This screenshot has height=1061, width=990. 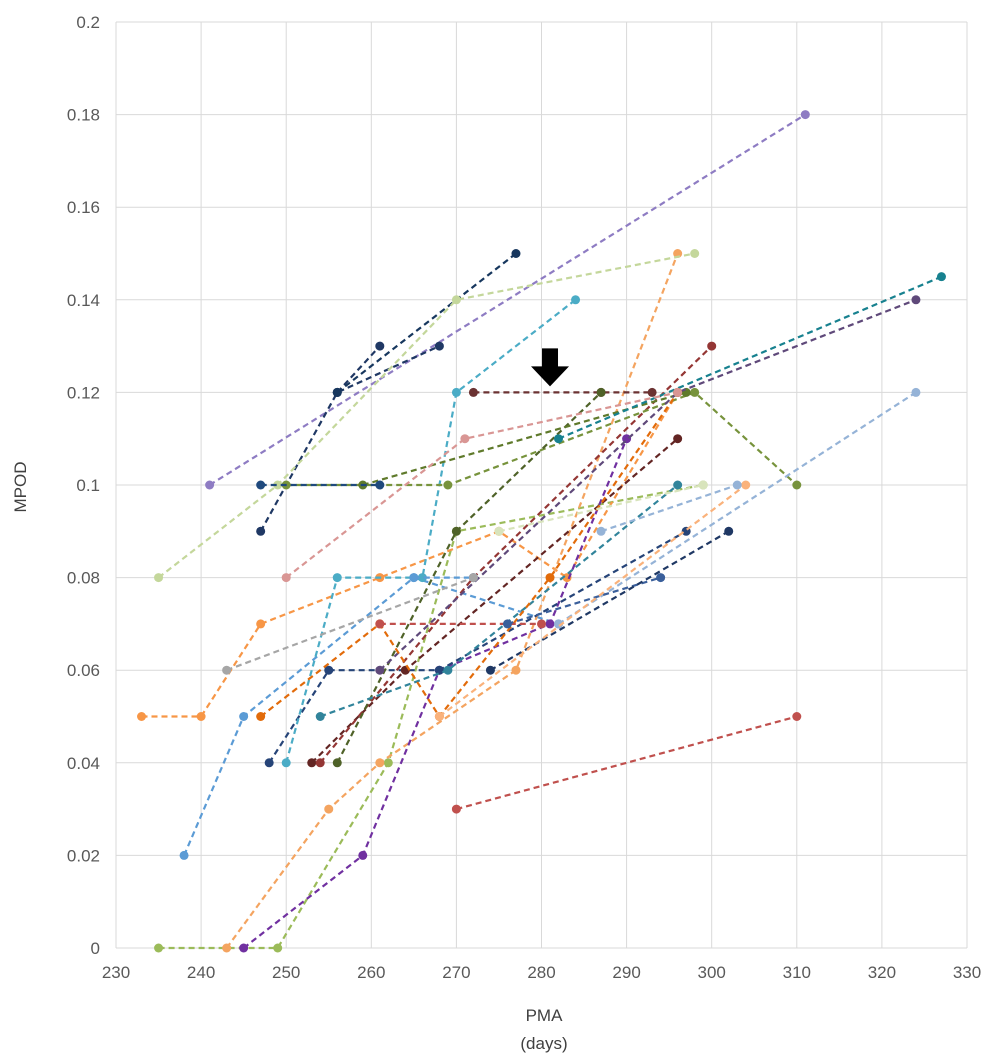 What do you see at coordinates (712, 972) in the screenshot?
I see `x-tick-label: 300` at bounding box center [712, 972].